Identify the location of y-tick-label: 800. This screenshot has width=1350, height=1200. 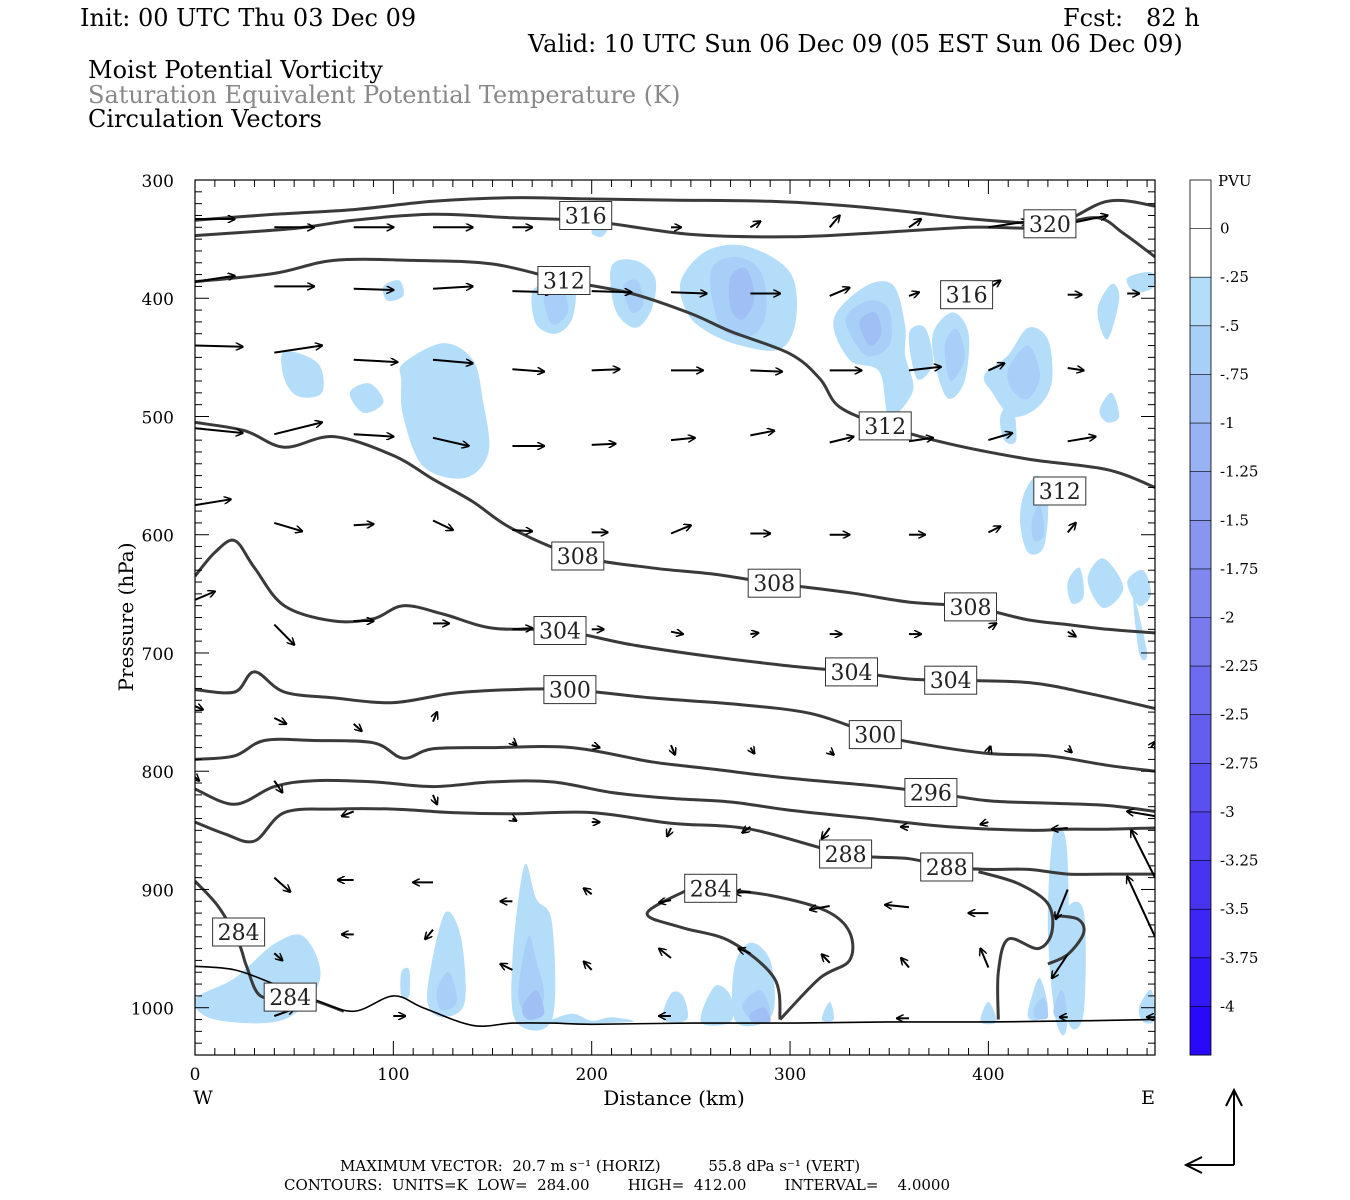
(158, 773).